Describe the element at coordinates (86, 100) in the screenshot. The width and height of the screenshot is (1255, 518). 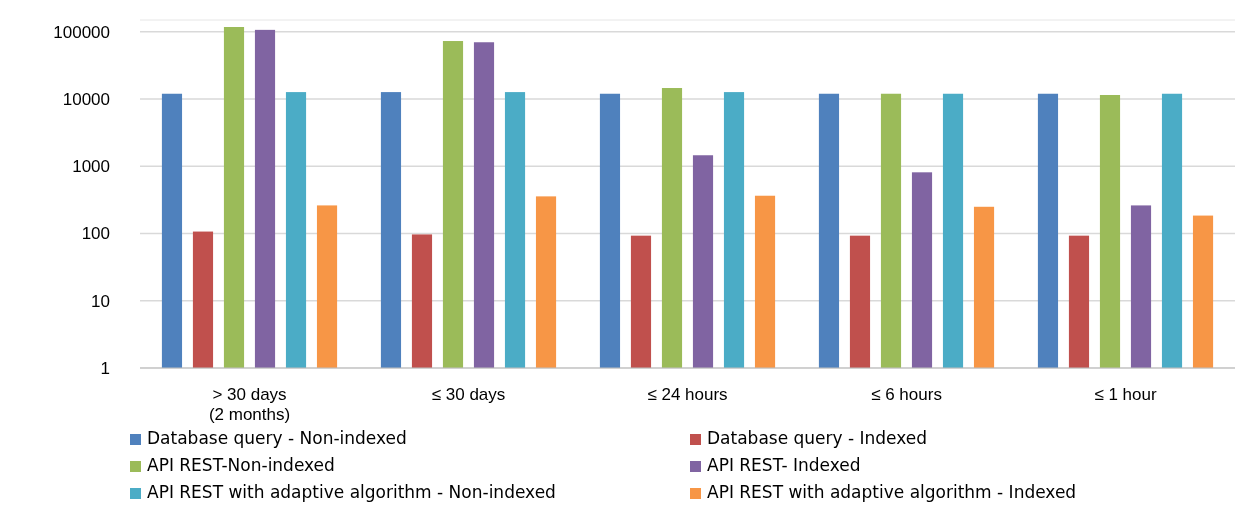
I see `y-tick-label: 10000` at that location.